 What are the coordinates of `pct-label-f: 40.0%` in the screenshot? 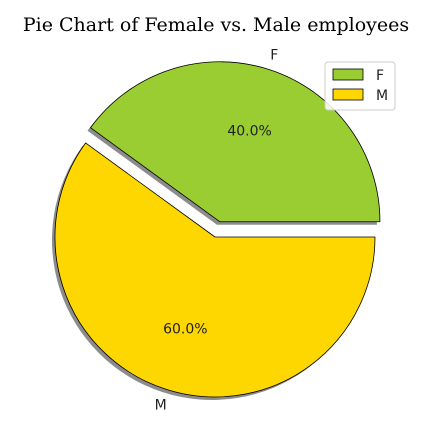 It's located at (249, 131).